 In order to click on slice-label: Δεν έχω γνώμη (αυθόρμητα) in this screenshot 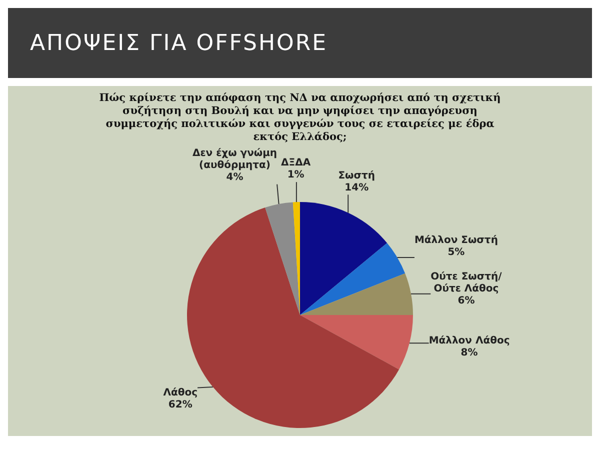, I will do `click(235, 159)`.